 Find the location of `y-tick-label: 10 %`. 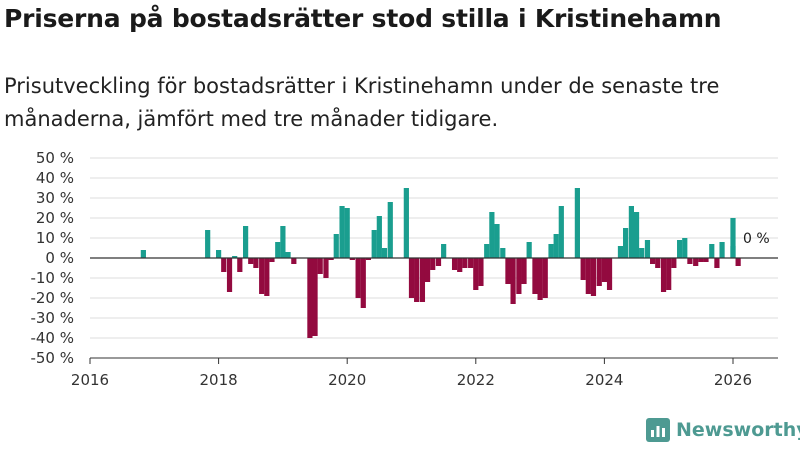

y-tick-label: 10 % is located at coordinates (55, 238).